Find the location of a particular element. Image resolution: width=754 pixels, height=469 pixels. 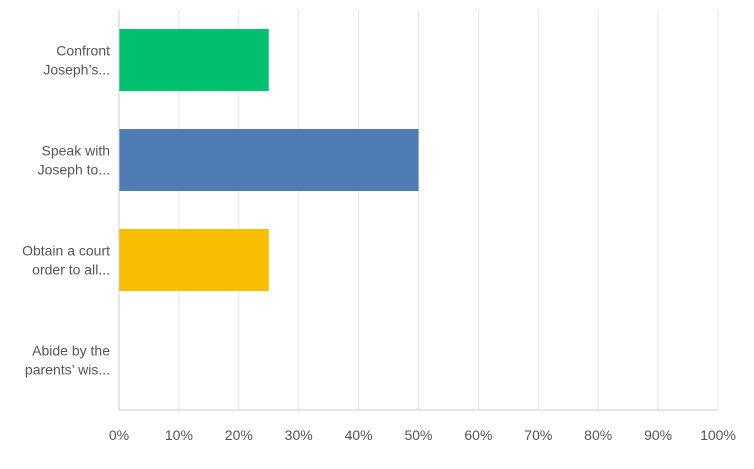

x-tick-label: 20% is located at coordinates (239, 435).